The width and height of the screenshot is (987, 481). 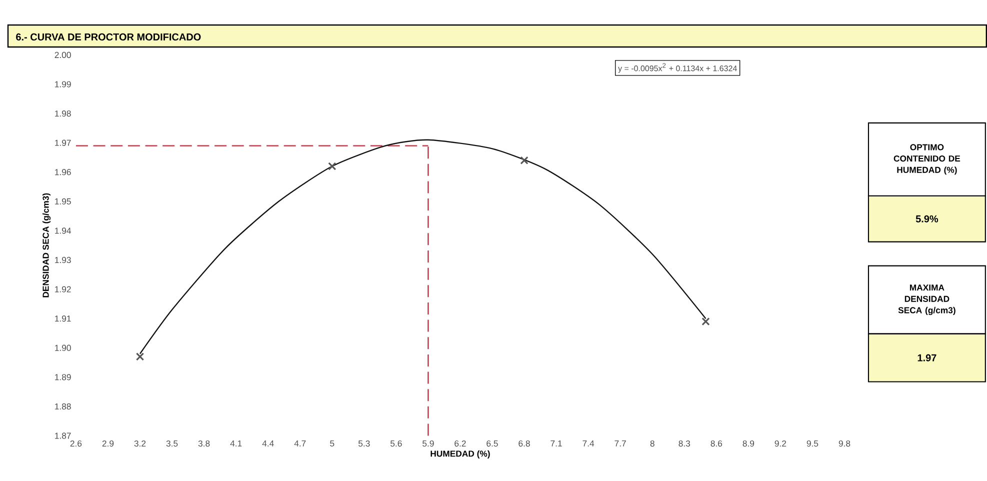 I want to click on annotation: y = -0.0095x$^{2}$ + 0.1134x + 1.6324, so click(x=677, y=68).